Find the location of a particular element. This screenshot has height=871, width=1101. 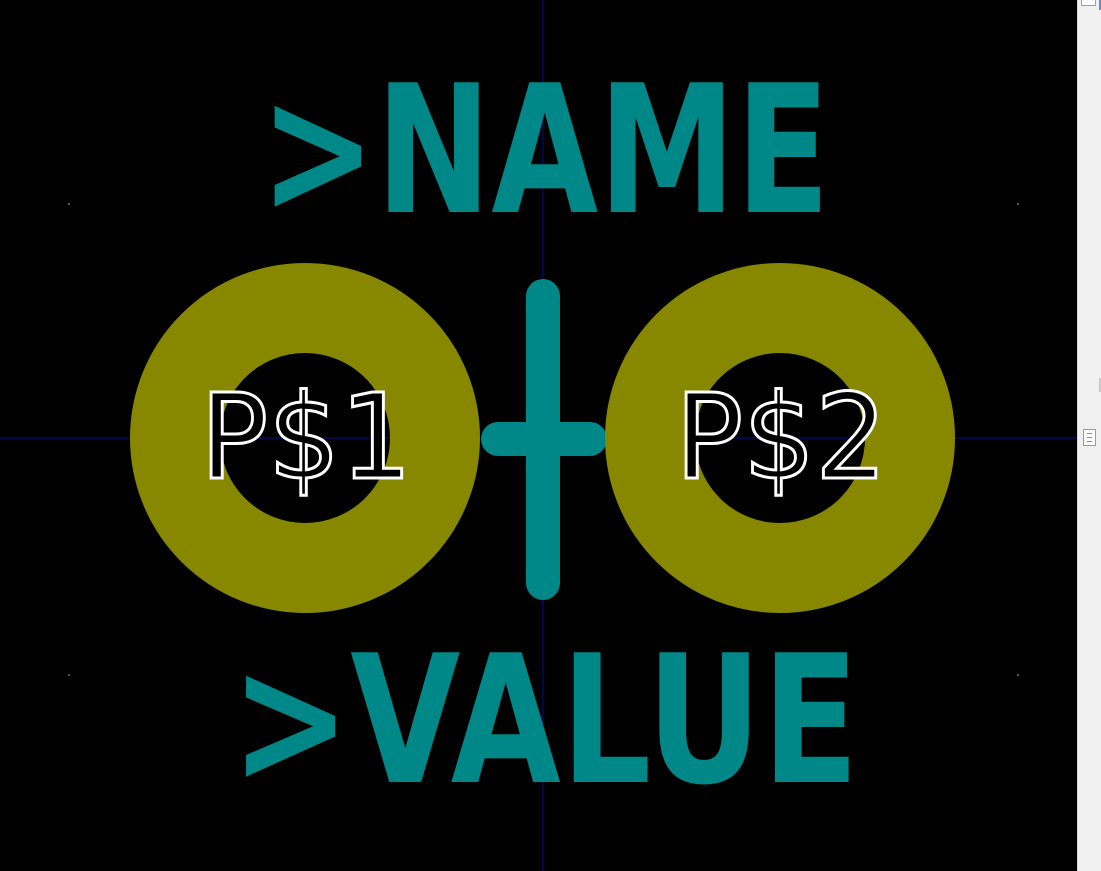

value-placeholder-text: >VALUE is located at coordinates (545, 720).